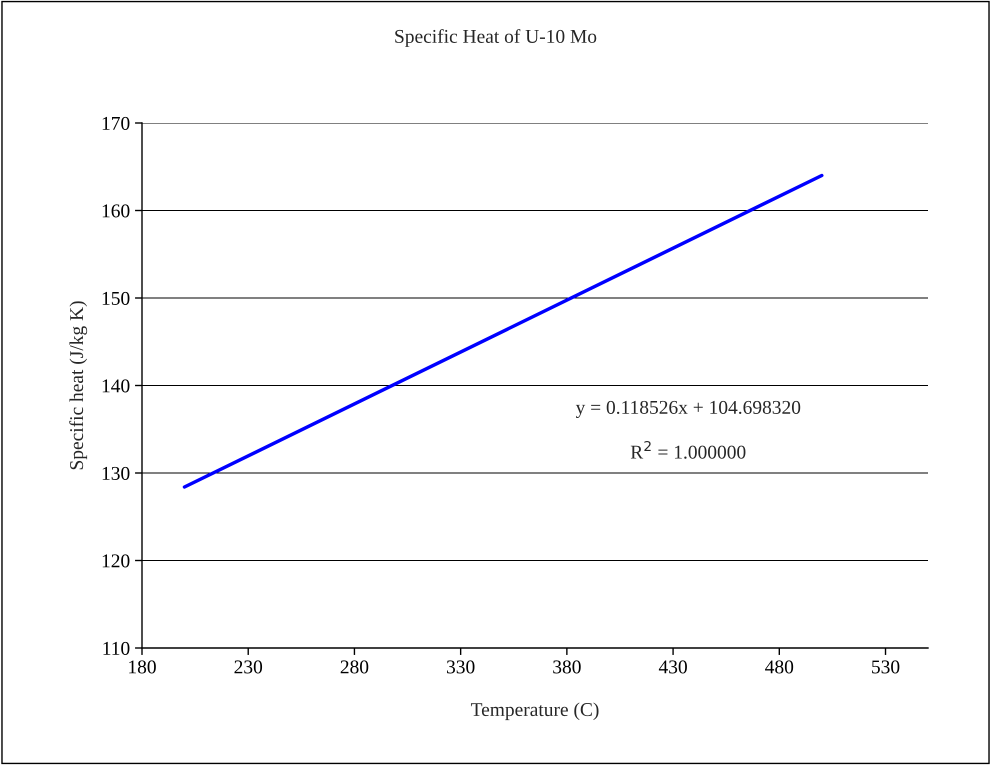  I want to click on y-tick-label: 140, so click(116, 385).